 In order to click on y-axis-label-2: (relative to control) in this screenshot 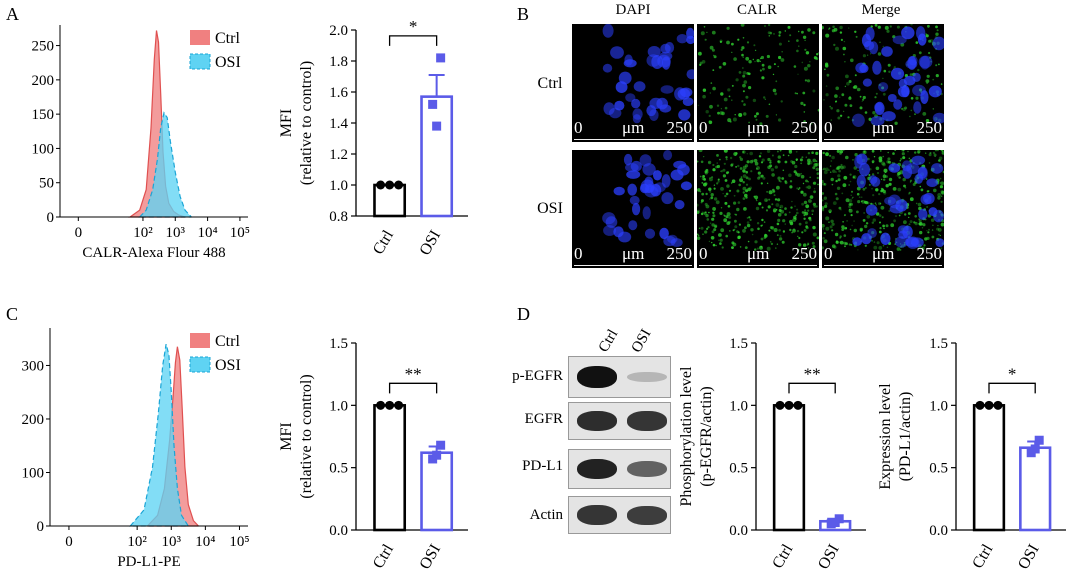, I will do `click(306, 123)`.